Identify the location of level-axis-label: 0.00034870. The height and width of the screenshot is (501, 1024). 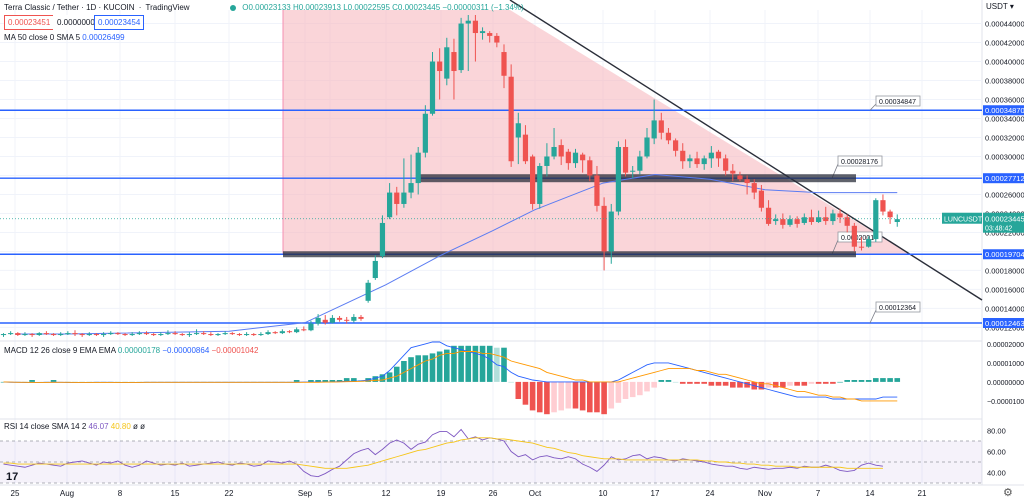
(1004, 110).